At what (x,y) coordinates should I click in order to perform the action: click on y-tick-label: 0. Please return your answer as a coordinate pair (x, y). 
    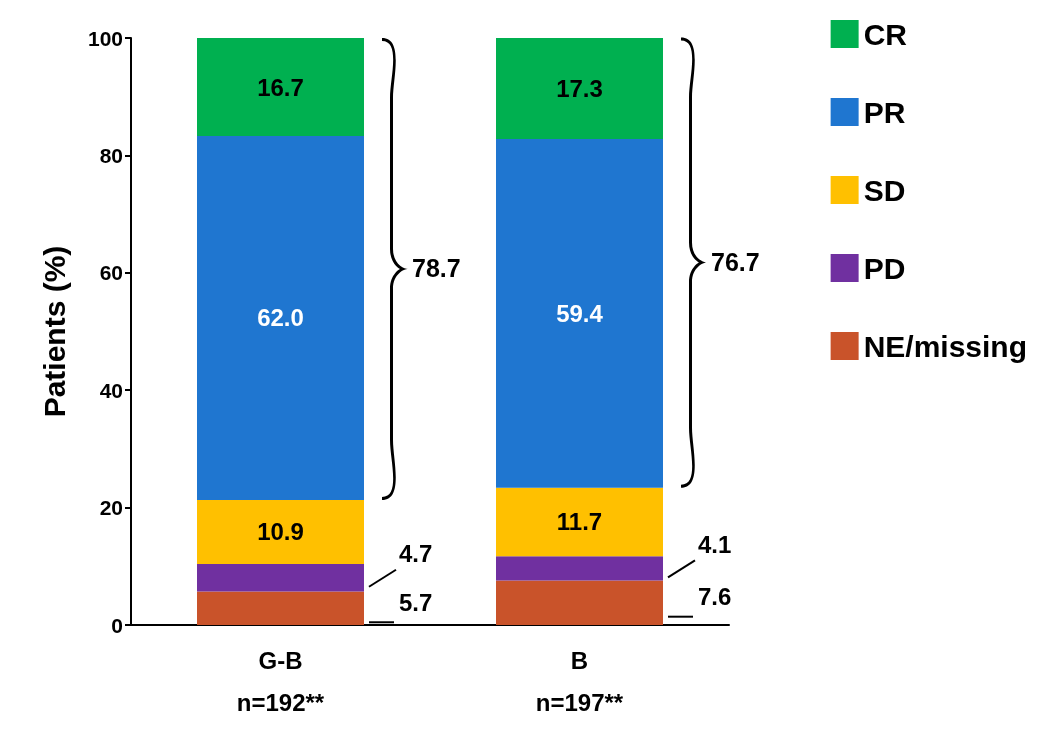
    Looking at the image, I should click on (117, 625).